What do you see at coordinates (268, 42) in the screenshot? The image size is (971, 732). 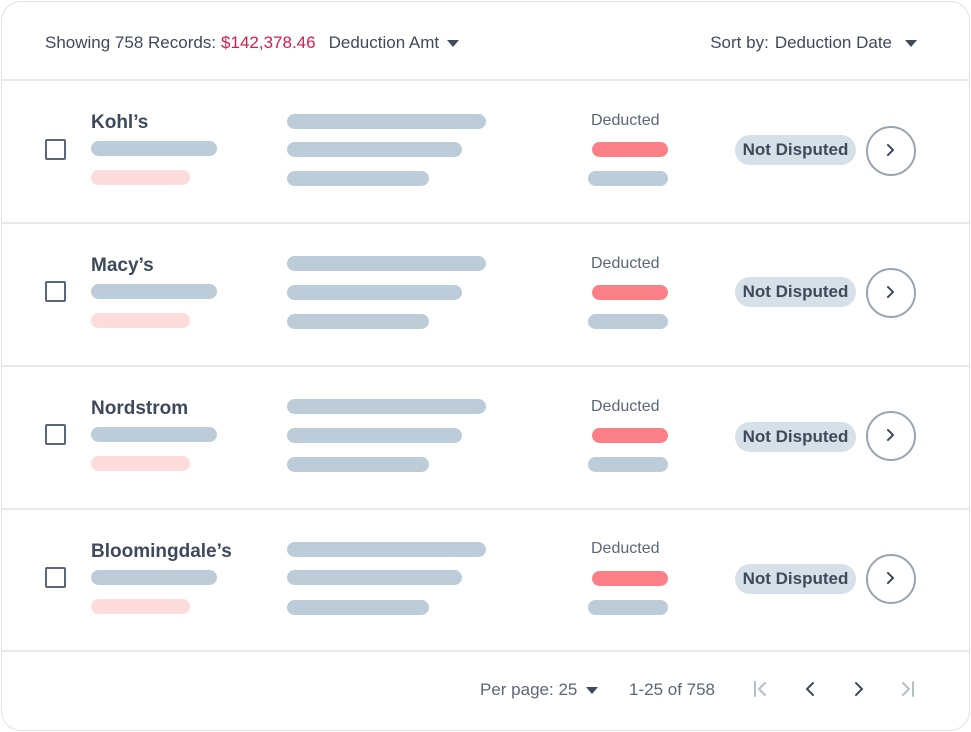 I see `total-amount: $142,378.46` at bounding box center [268, 42].